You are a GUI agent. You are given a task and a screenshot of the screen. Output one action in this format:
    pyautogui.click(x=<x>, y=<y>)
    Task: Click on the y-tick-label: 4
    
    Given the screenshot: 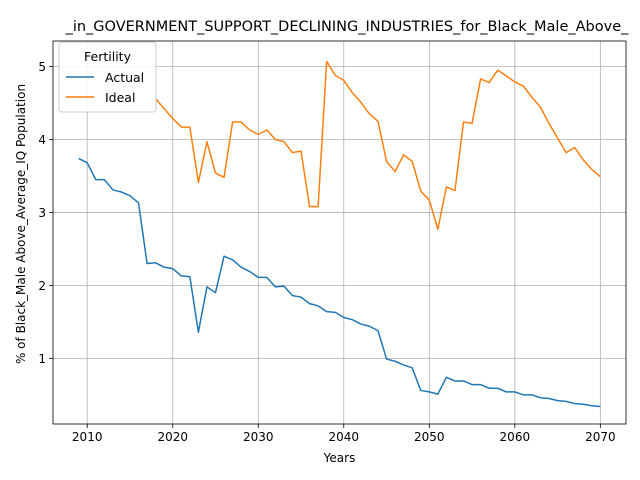 What is the action you would take?
    pyautogui.click(x=42, y=140)
    